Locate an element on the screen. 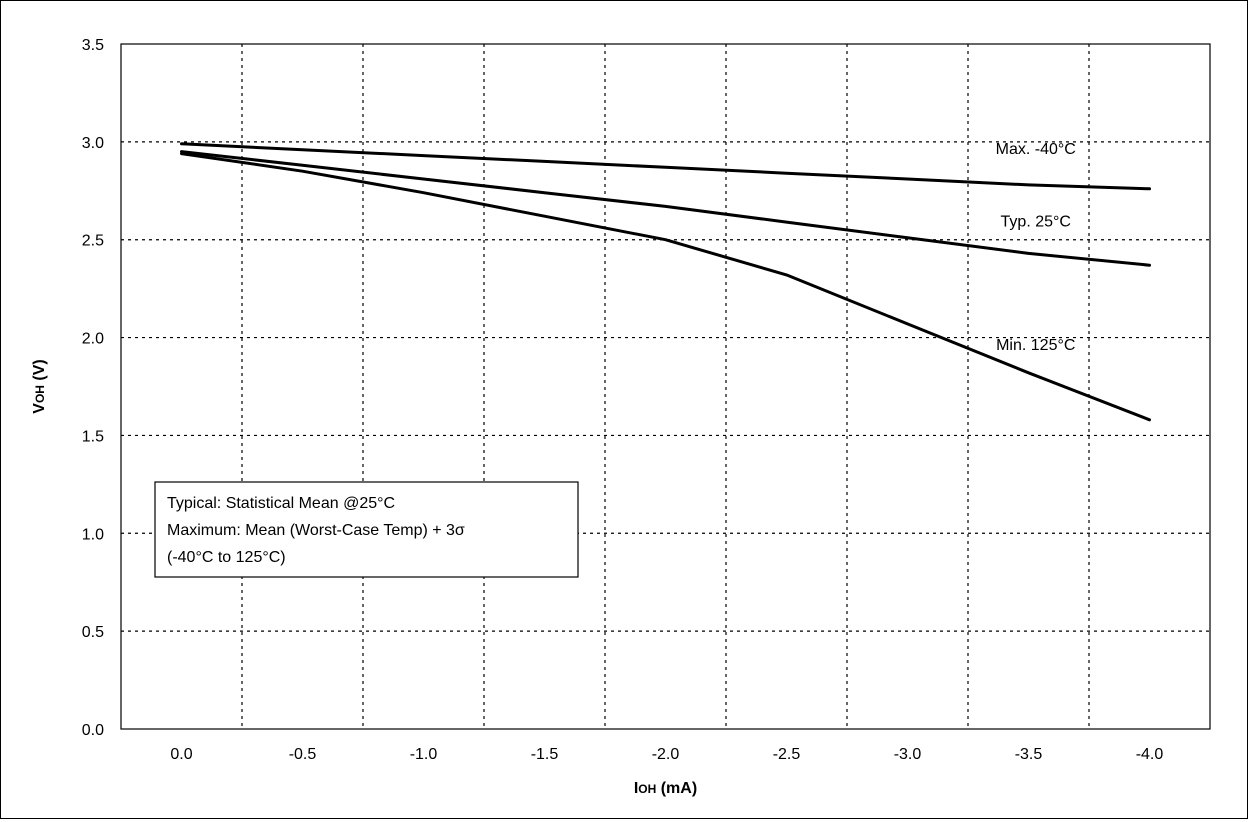 This screenshot has width=1251, height=822. series-labels: Max. -40°C Typ. 25°C Min. 125°C is located at coordinates (1036, 247).